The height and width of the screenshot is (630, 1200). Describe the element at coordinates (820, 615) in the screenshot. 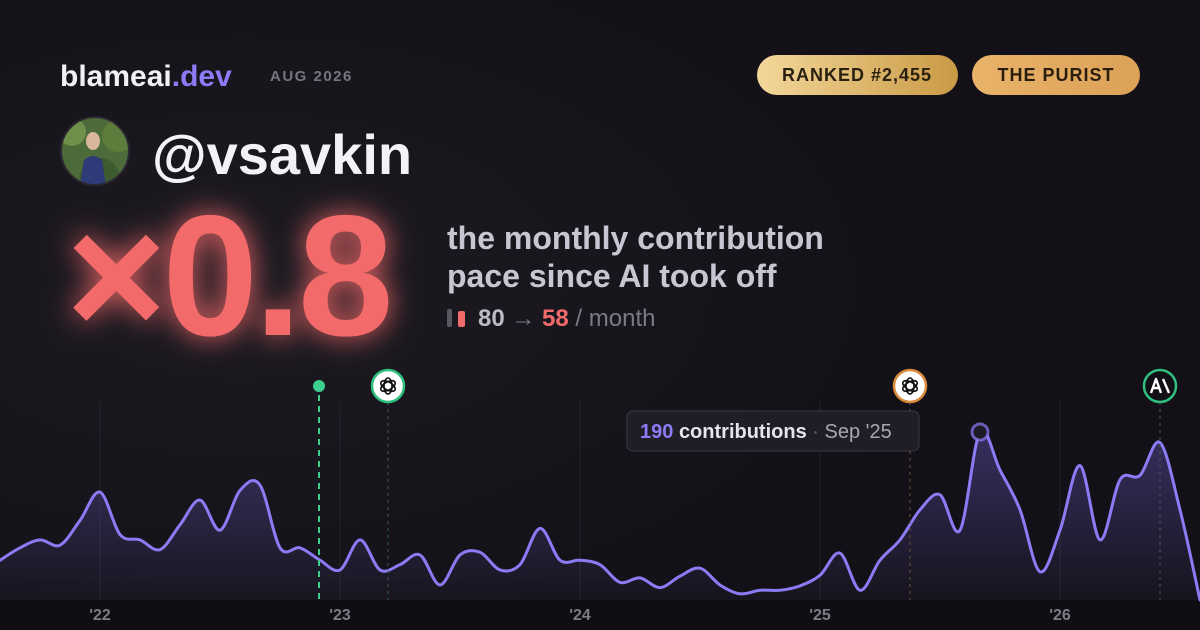

I see `x-tick-label: '25` at that location.